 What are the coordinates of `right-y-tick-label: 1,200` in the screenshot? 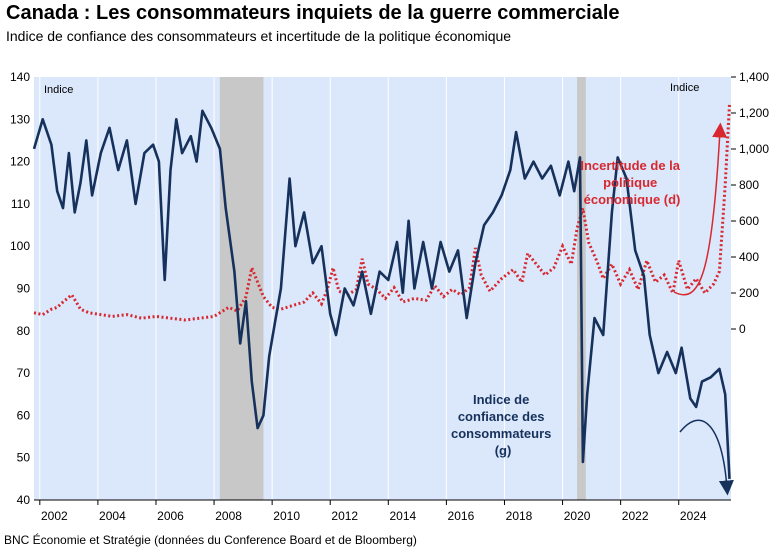 It's located at (754, 113).